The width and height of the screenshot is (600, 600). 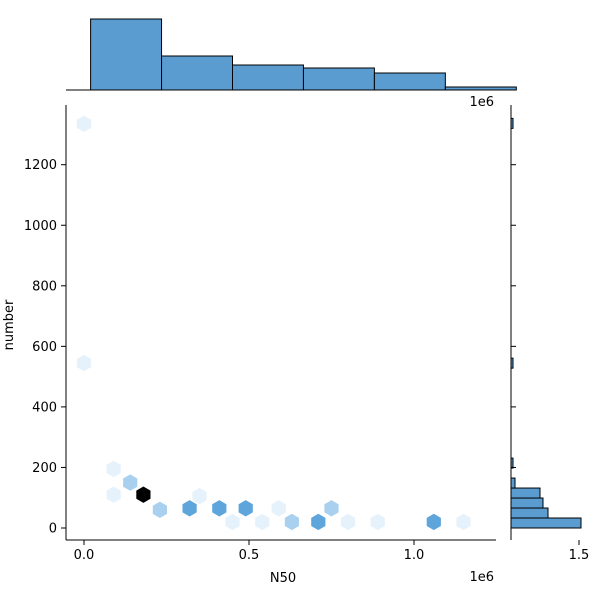 I want to click on x-tick-label: 0.0, so click(x=84, y=555).